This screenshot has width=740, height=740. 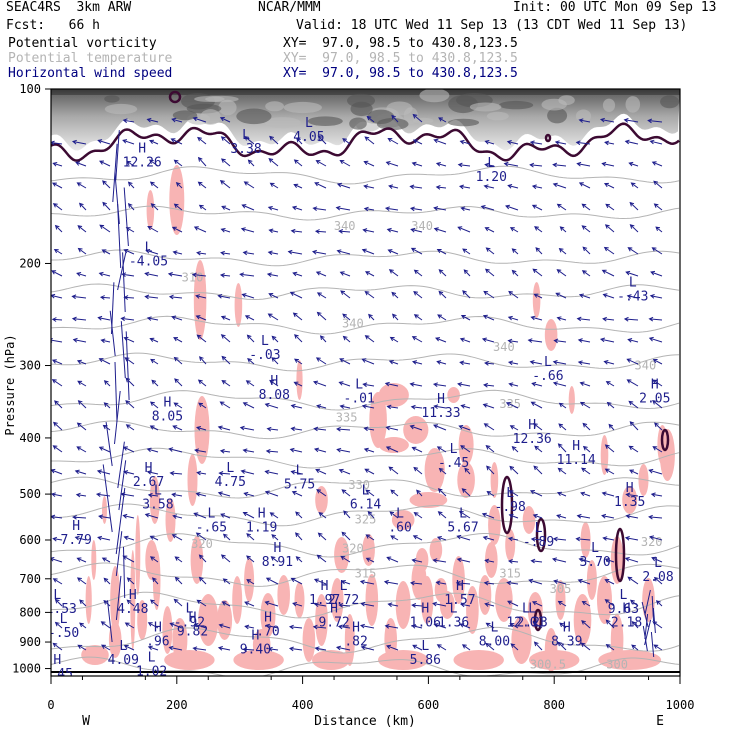 What do you see at coordinates (192, 632) in the screenshot?
I see `extremum-value: 9.82` at bounding box center [192, 632].